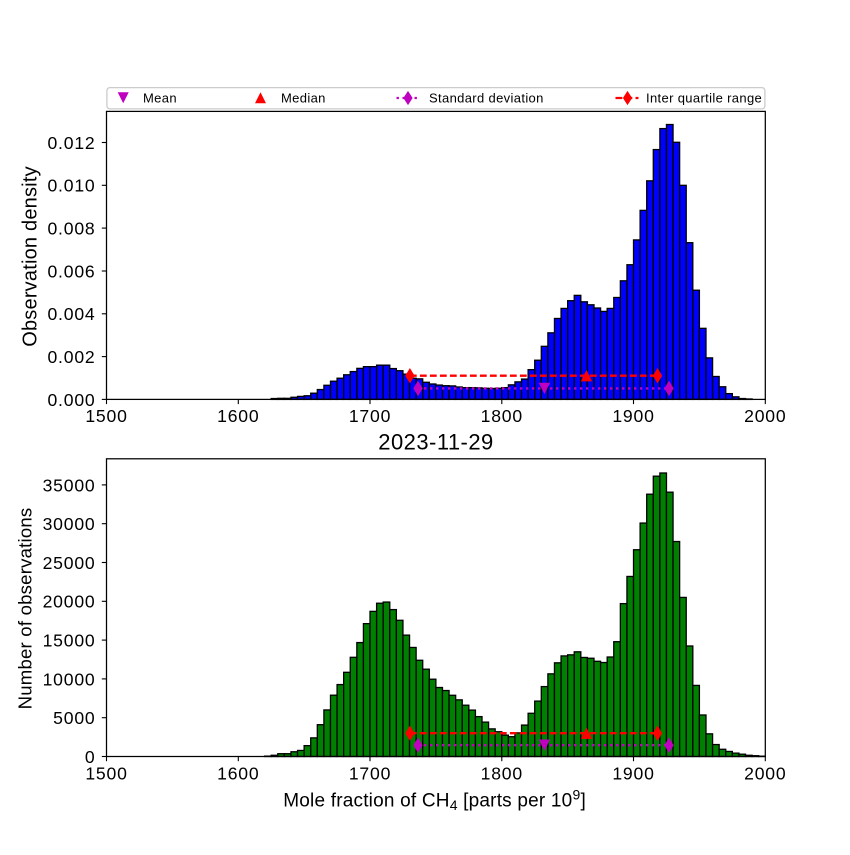 Image resolution: width=850 pixels, height=855 pixels. Describe the element at coordinates (31, 256) in the screenshot. I see `svg-text: Observation density` at that location.